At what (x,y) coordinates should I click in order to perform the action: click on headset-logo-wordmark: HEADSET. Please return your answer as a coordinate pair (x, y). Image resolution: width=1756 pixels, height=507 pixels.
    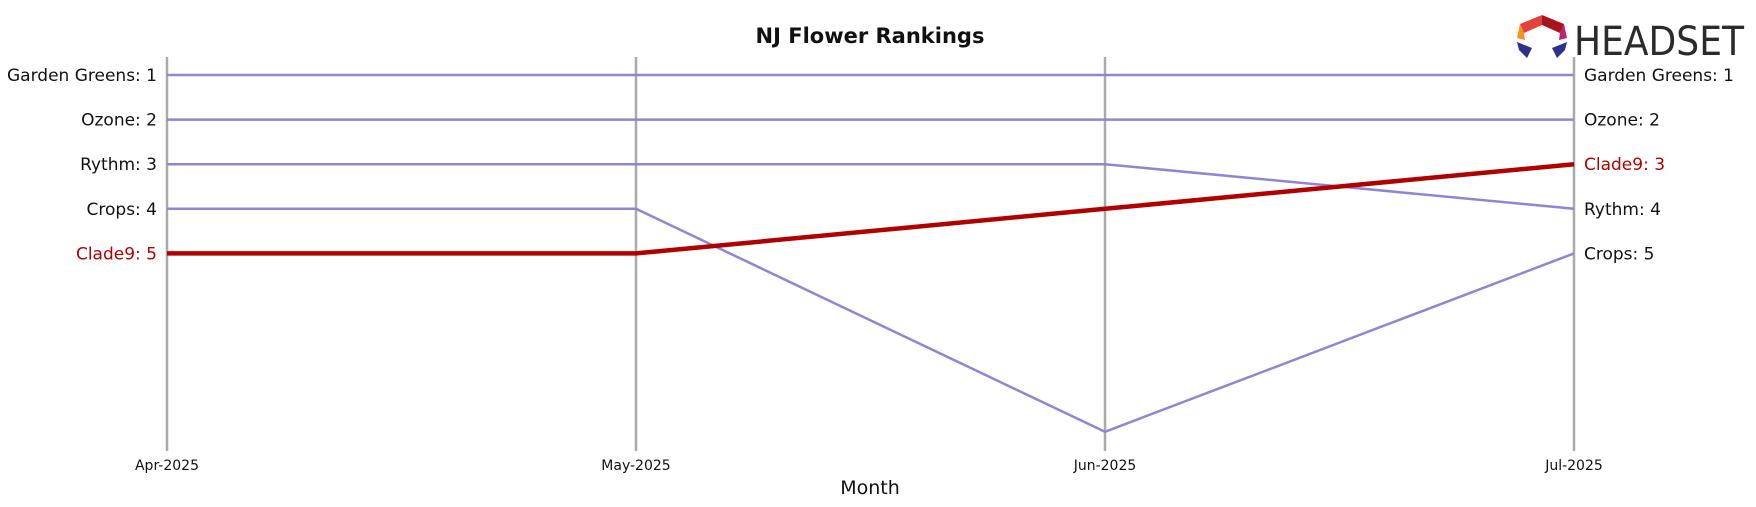
    Looking at the image, I should click on (1659, 42).